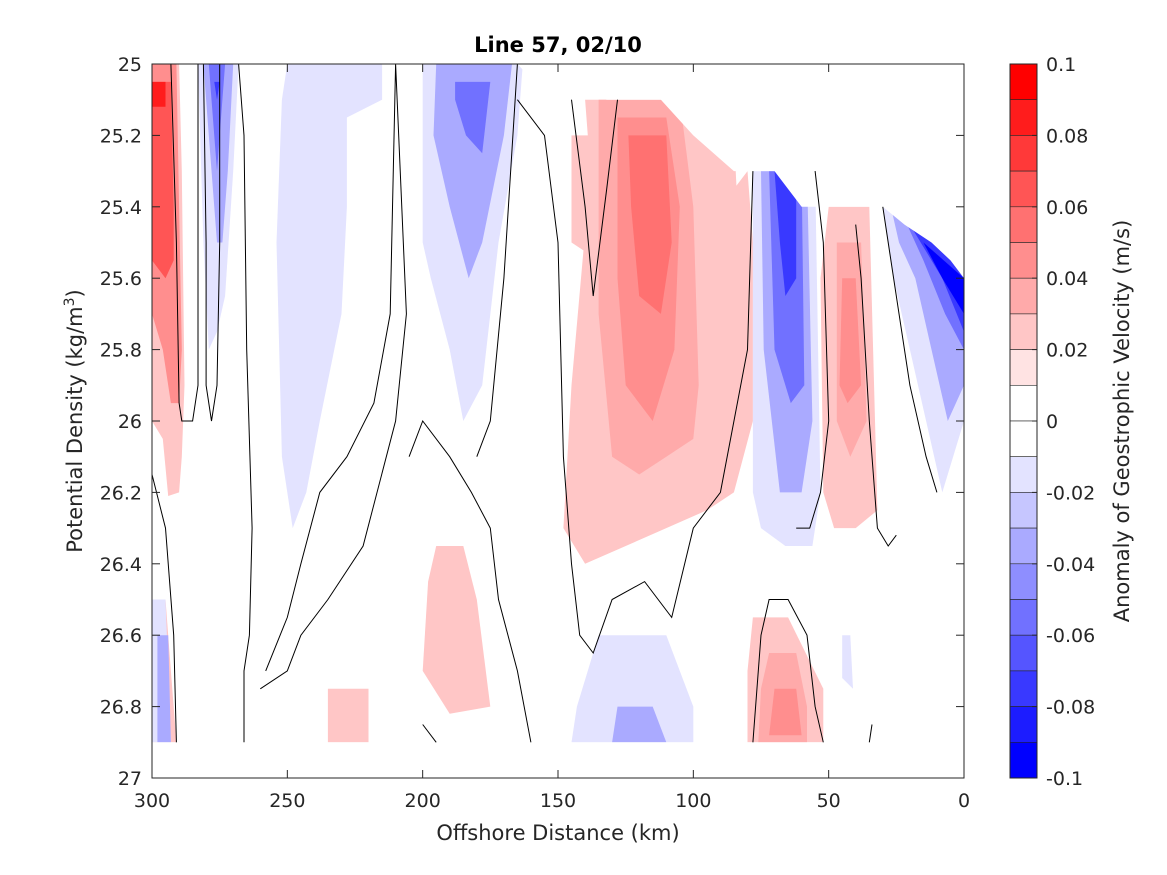 The image size is (1167, 875). What do you see at coordinates (1064, 779) in the screenshot?
I see `colorbar-tick-label: -0.1` at bounding box center [1064, 779].